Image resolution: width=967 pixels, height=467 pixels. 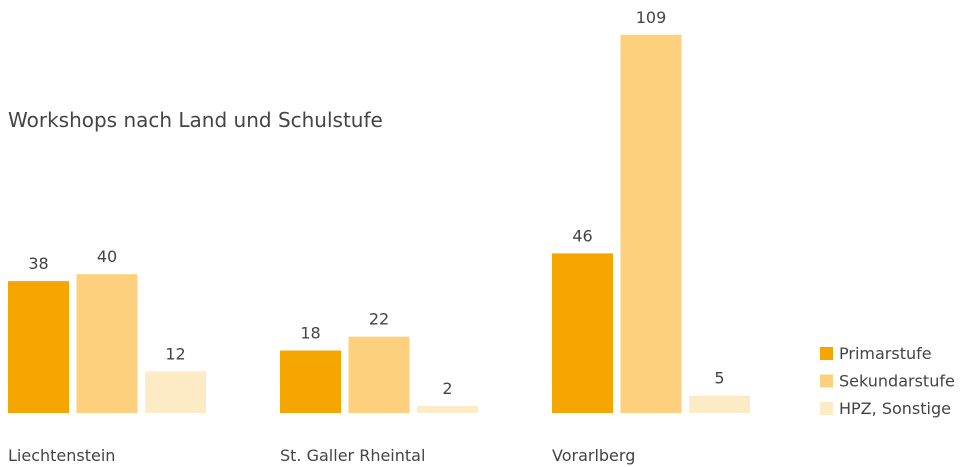 What do you see at coordinates (310, 333) in the screenshot?
I see `data-label: 18` at bounding box center [310, 333].